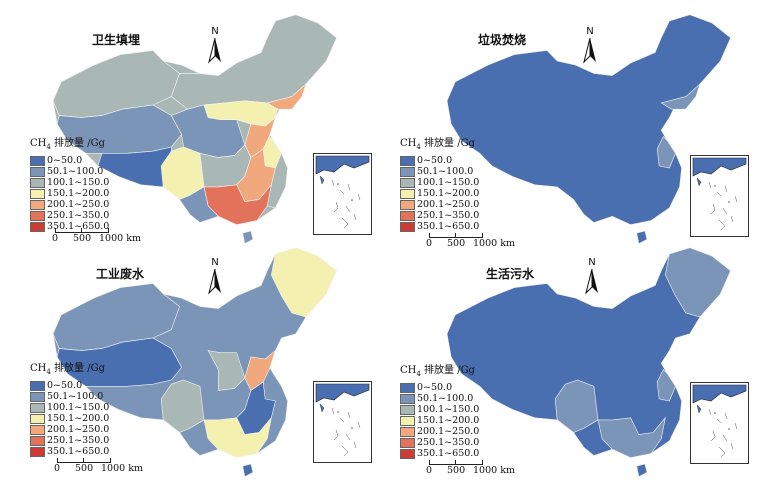  I want to click on scale-bar-line, so click(456, 462).